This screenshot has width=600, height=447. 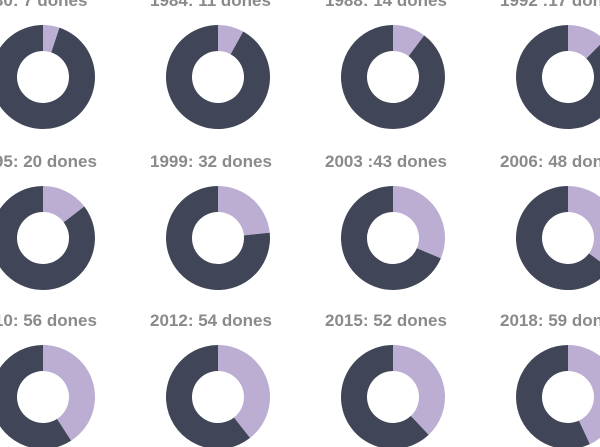 I want to click on donut-chart-2: 1984: 11 dones, so click(x=225, y=65).